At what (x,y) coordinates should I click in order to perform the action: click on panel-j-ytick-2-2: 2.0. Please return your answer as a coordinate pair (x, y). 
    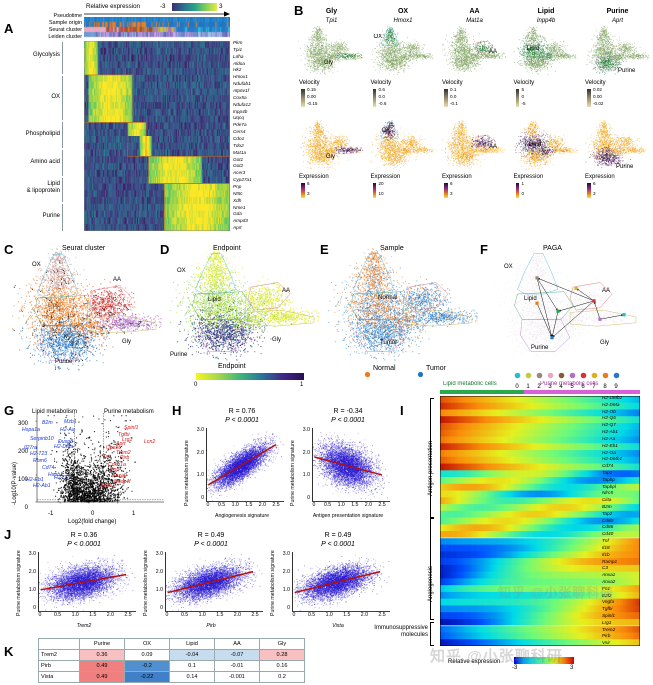
    Looking at the image, I should click on (286, 572).